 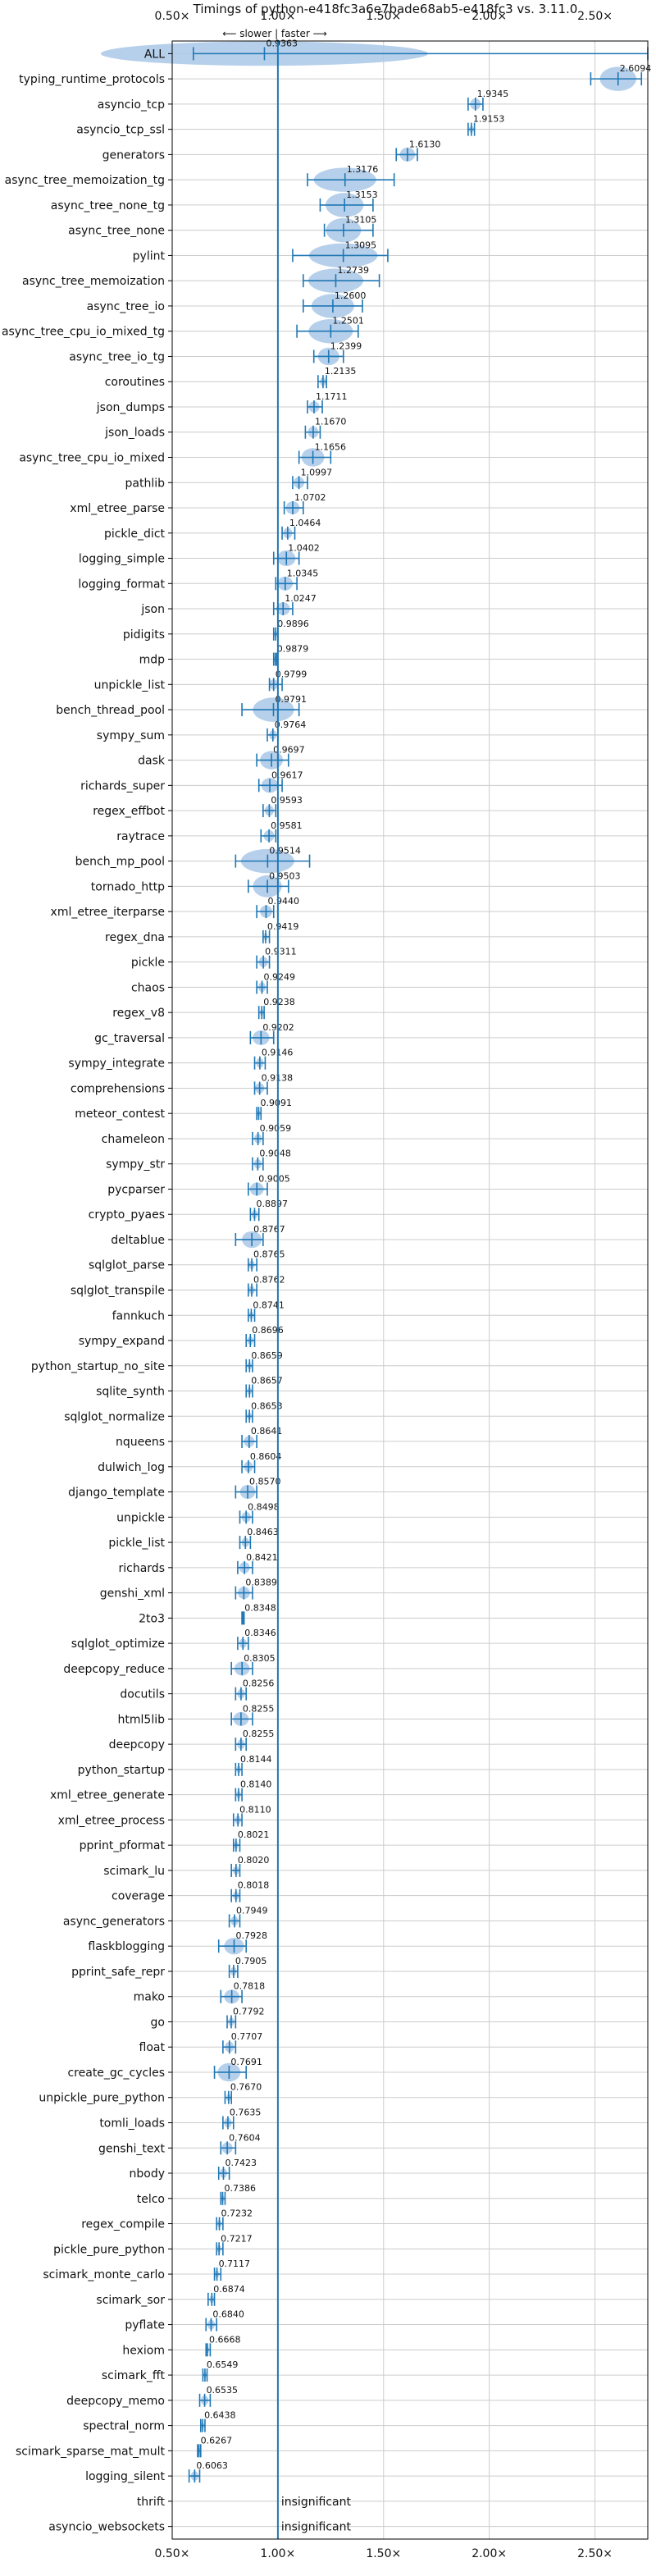 What do you see at coordinates (148, 987) in the screenshot?
I see `category-label: chaos` at bounding box center [148, 987].